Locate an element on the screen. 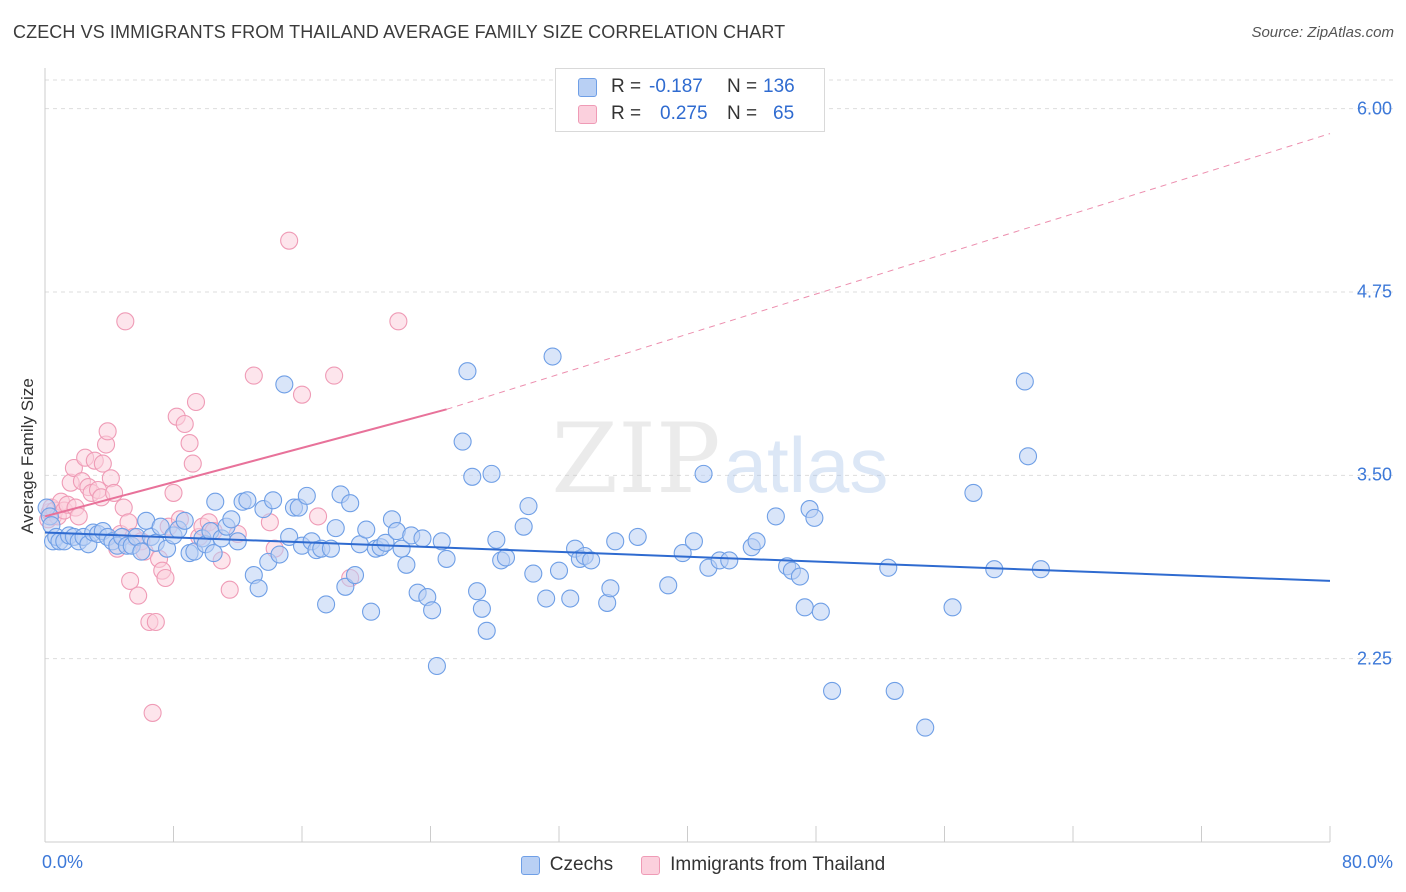 The height and width of the screenshot is (892, 1406). y-tick-label: 3.50 is located at coordinates (1374, 474).